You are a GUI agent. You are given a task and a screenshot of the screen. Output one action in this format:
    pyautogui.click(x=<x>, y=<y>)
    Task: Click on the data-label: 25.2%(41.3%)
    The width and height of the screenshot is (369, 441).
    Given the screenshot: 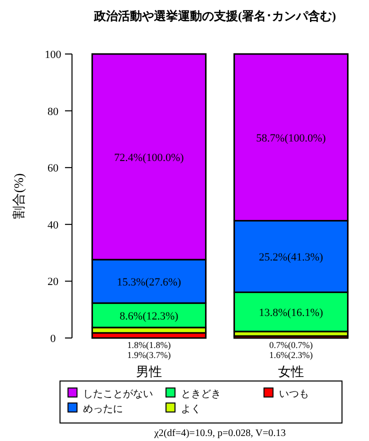 What is the action you would take?
    pyautogui.click(x=291, y=257)
    